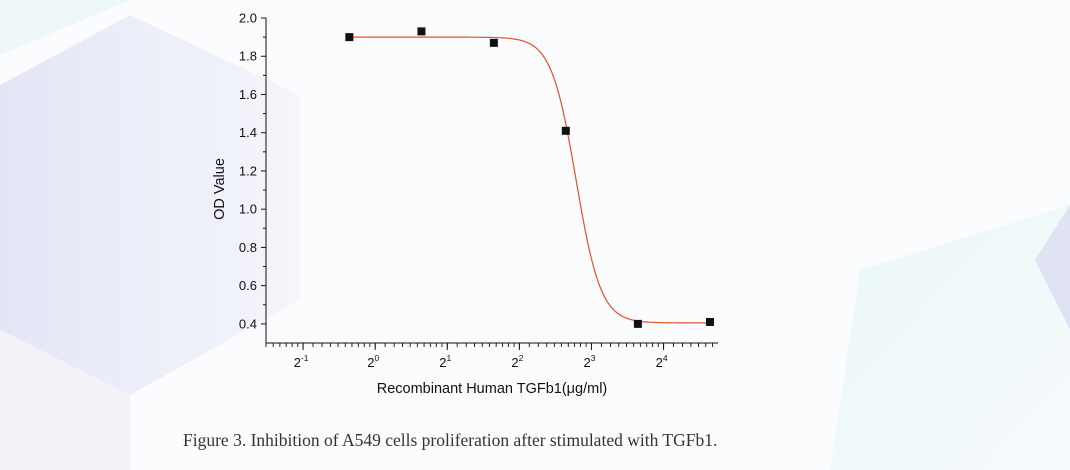 This screenshot has width=1070, height=470. Describe the element at coordinates (373, 361) in the screenshot. I see `x-tick-label: 20` at that location.